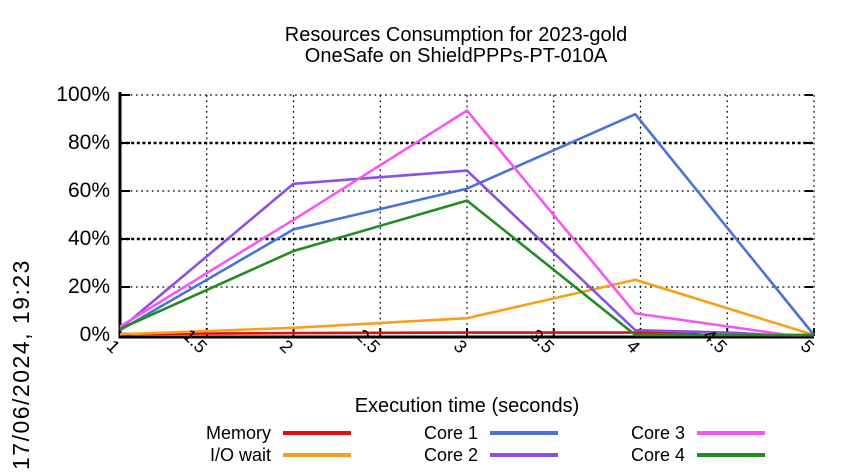 The height and width of the screenshot is (475, 850). Describe the element at coordinates (94, 334) in the screenshot. I see `y-tick-label-0: 0%` at that location.